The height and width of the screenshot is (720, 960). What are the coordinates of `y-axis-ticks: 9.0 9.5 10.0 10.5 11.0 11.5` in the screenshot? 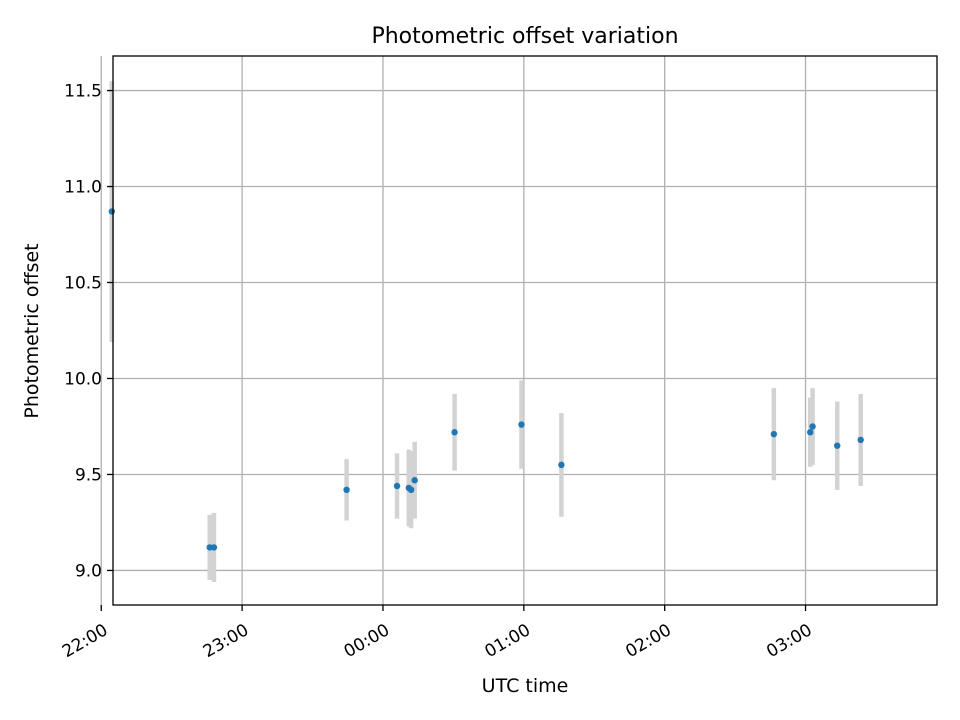 It's located at (88, 331).